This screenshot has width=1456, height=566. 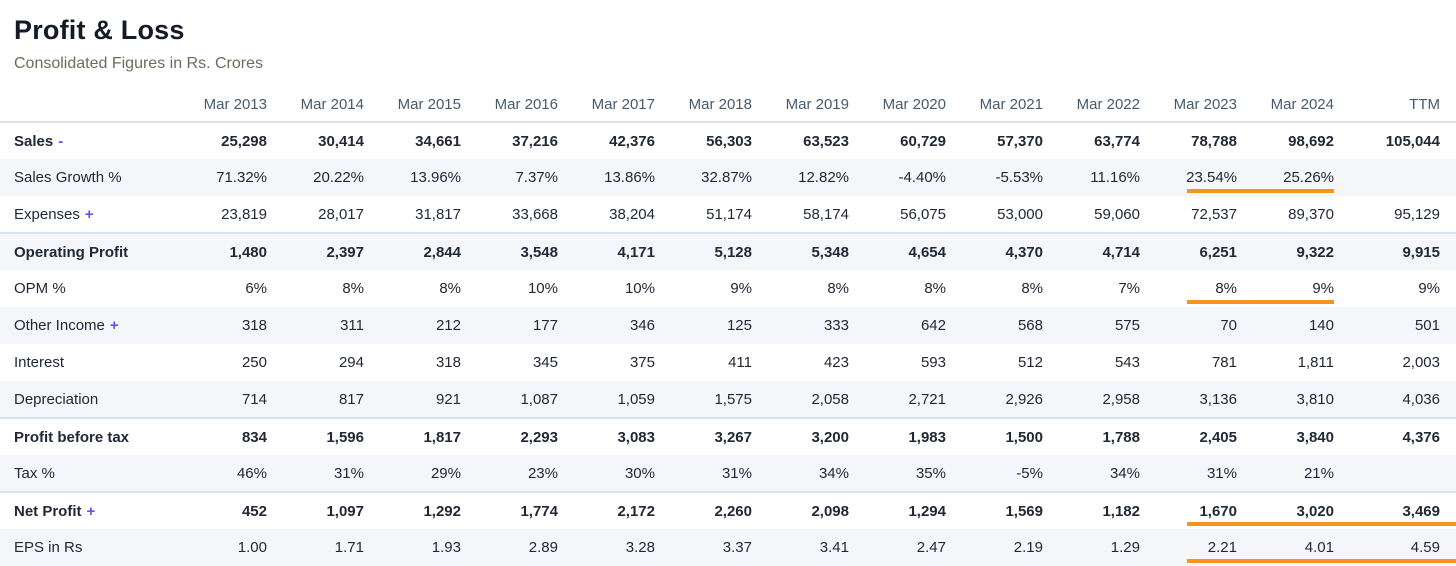 What do you see at coordinates (48, 511) in the screenshot?
I see `row-label-text: Net Profit` at bounding box center [48, 511].